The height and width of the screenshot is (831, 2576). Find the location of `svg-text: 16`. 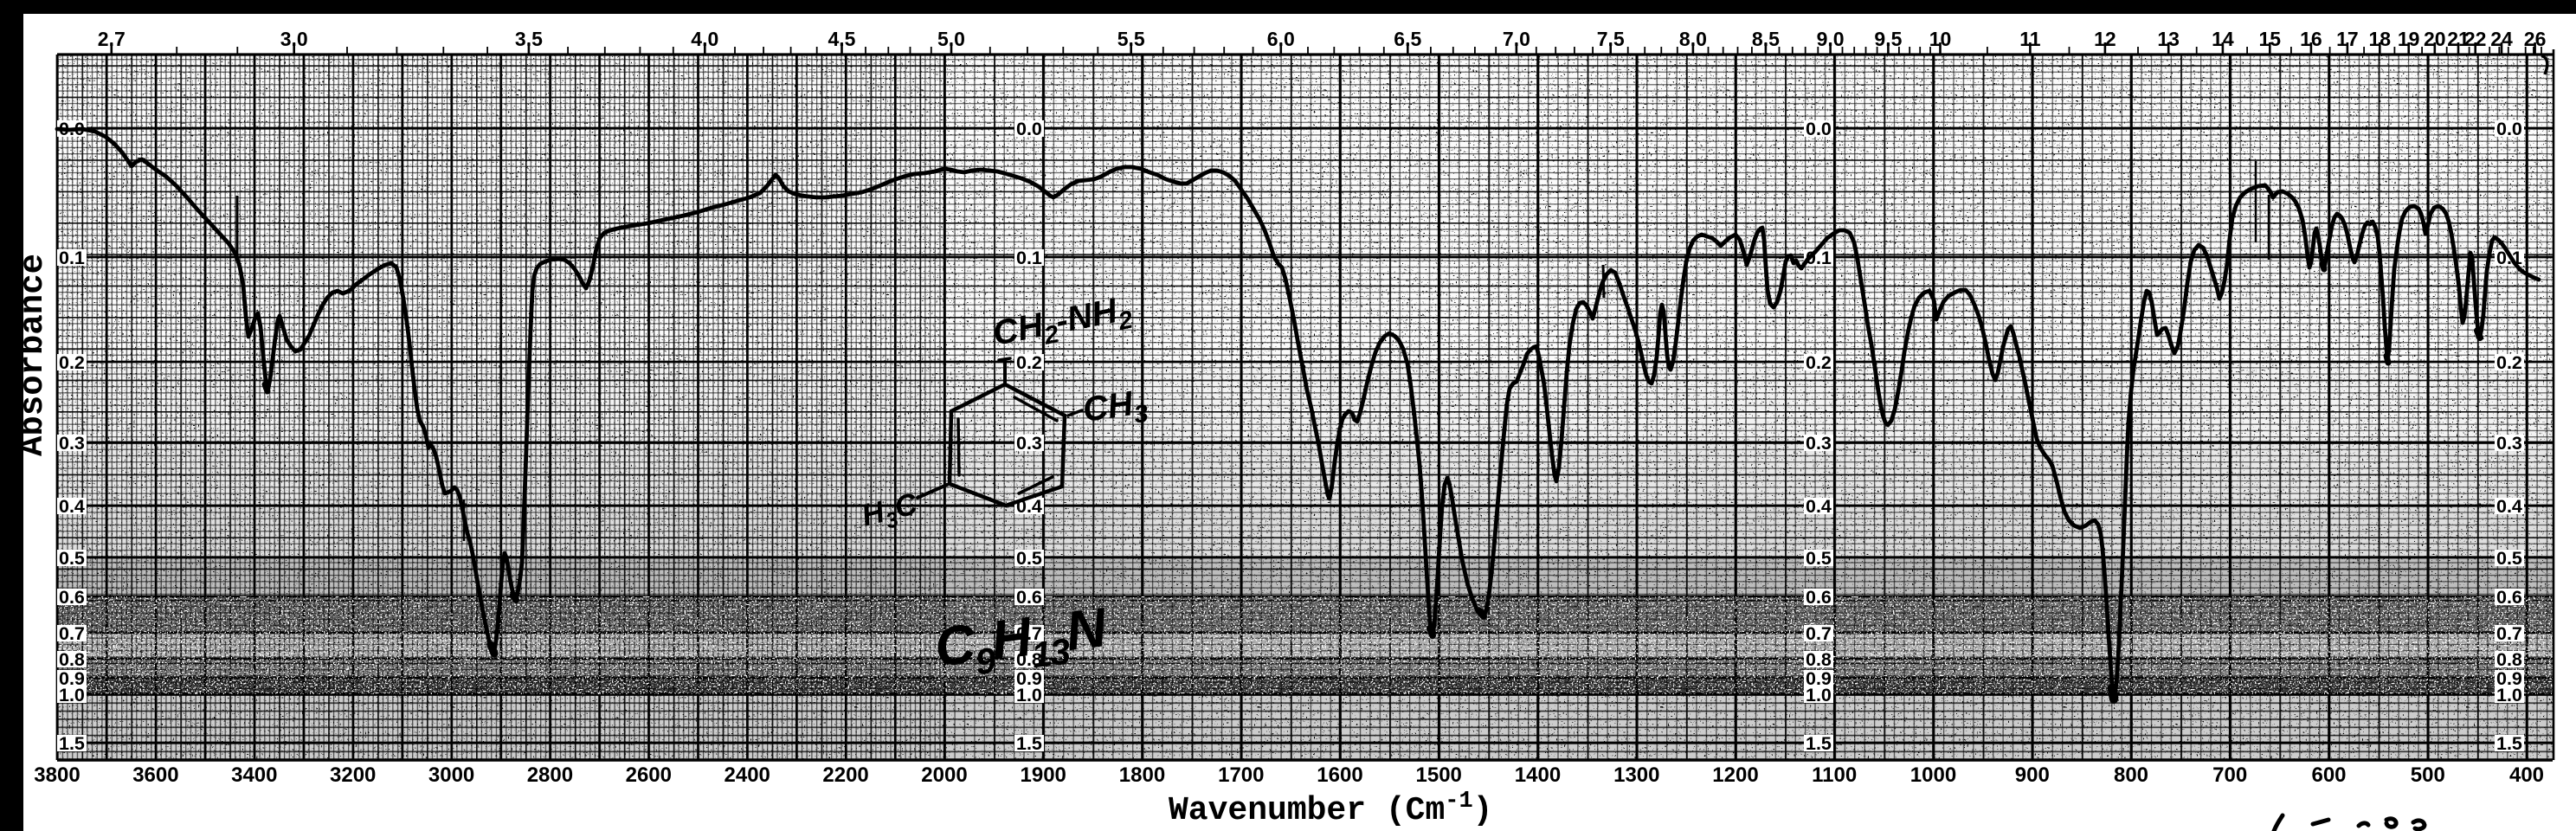

svg-text: 16 is located at coordinates (2311, 39).